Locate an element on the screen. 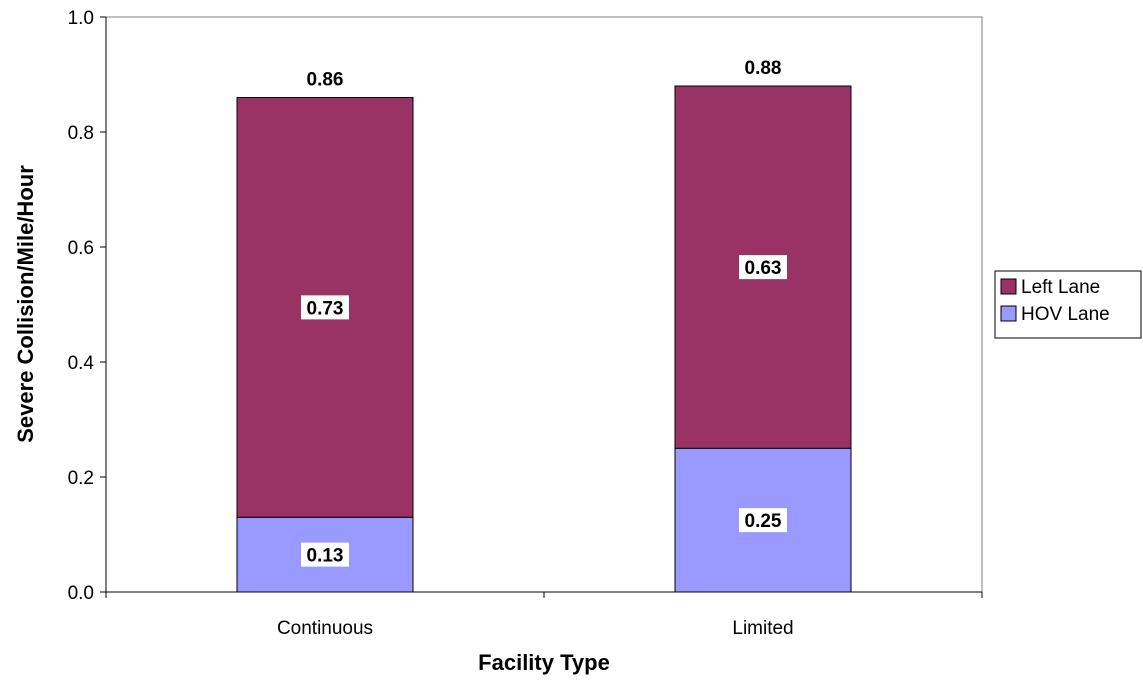  legend: Left Lane HOV Lane is located at coordinates (1068, 304).